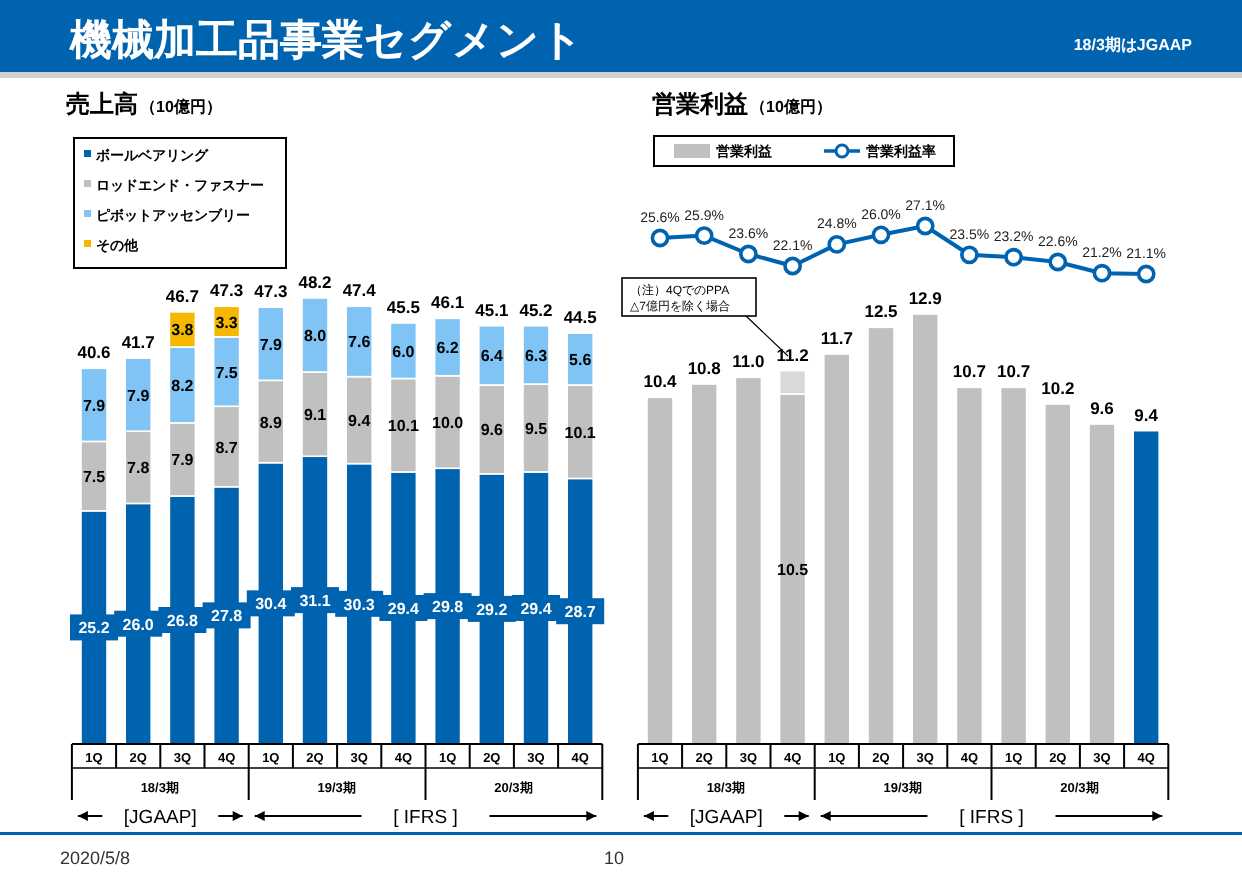 Image resolution: width=1242 pixels, height=876 pixels. What do you see at coordinates (183, 330) in the screenshot?
I see `data-label: 3.8` at bounding box center [183, 330].